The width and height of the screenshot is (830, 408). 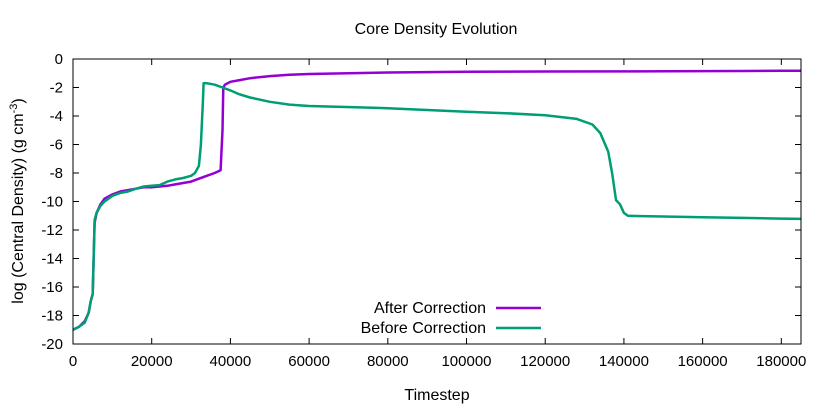 I want to click on y-tick-label: -16, so click(x=52, y=287).